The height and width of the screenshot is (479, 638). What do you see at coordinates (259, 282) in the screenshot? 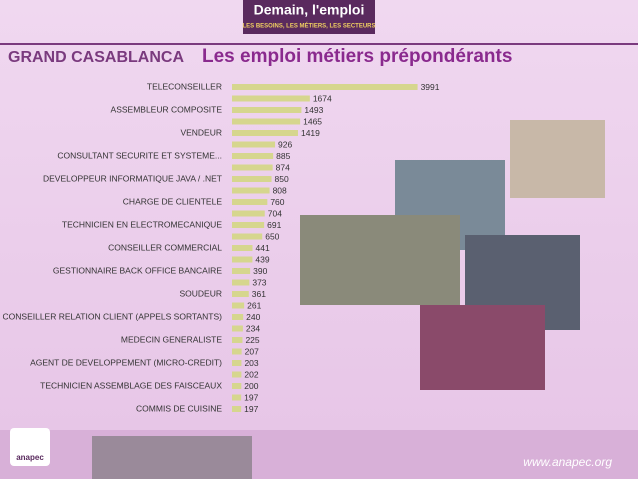
I see `value-label: 373` at bounding box center [259, 282].